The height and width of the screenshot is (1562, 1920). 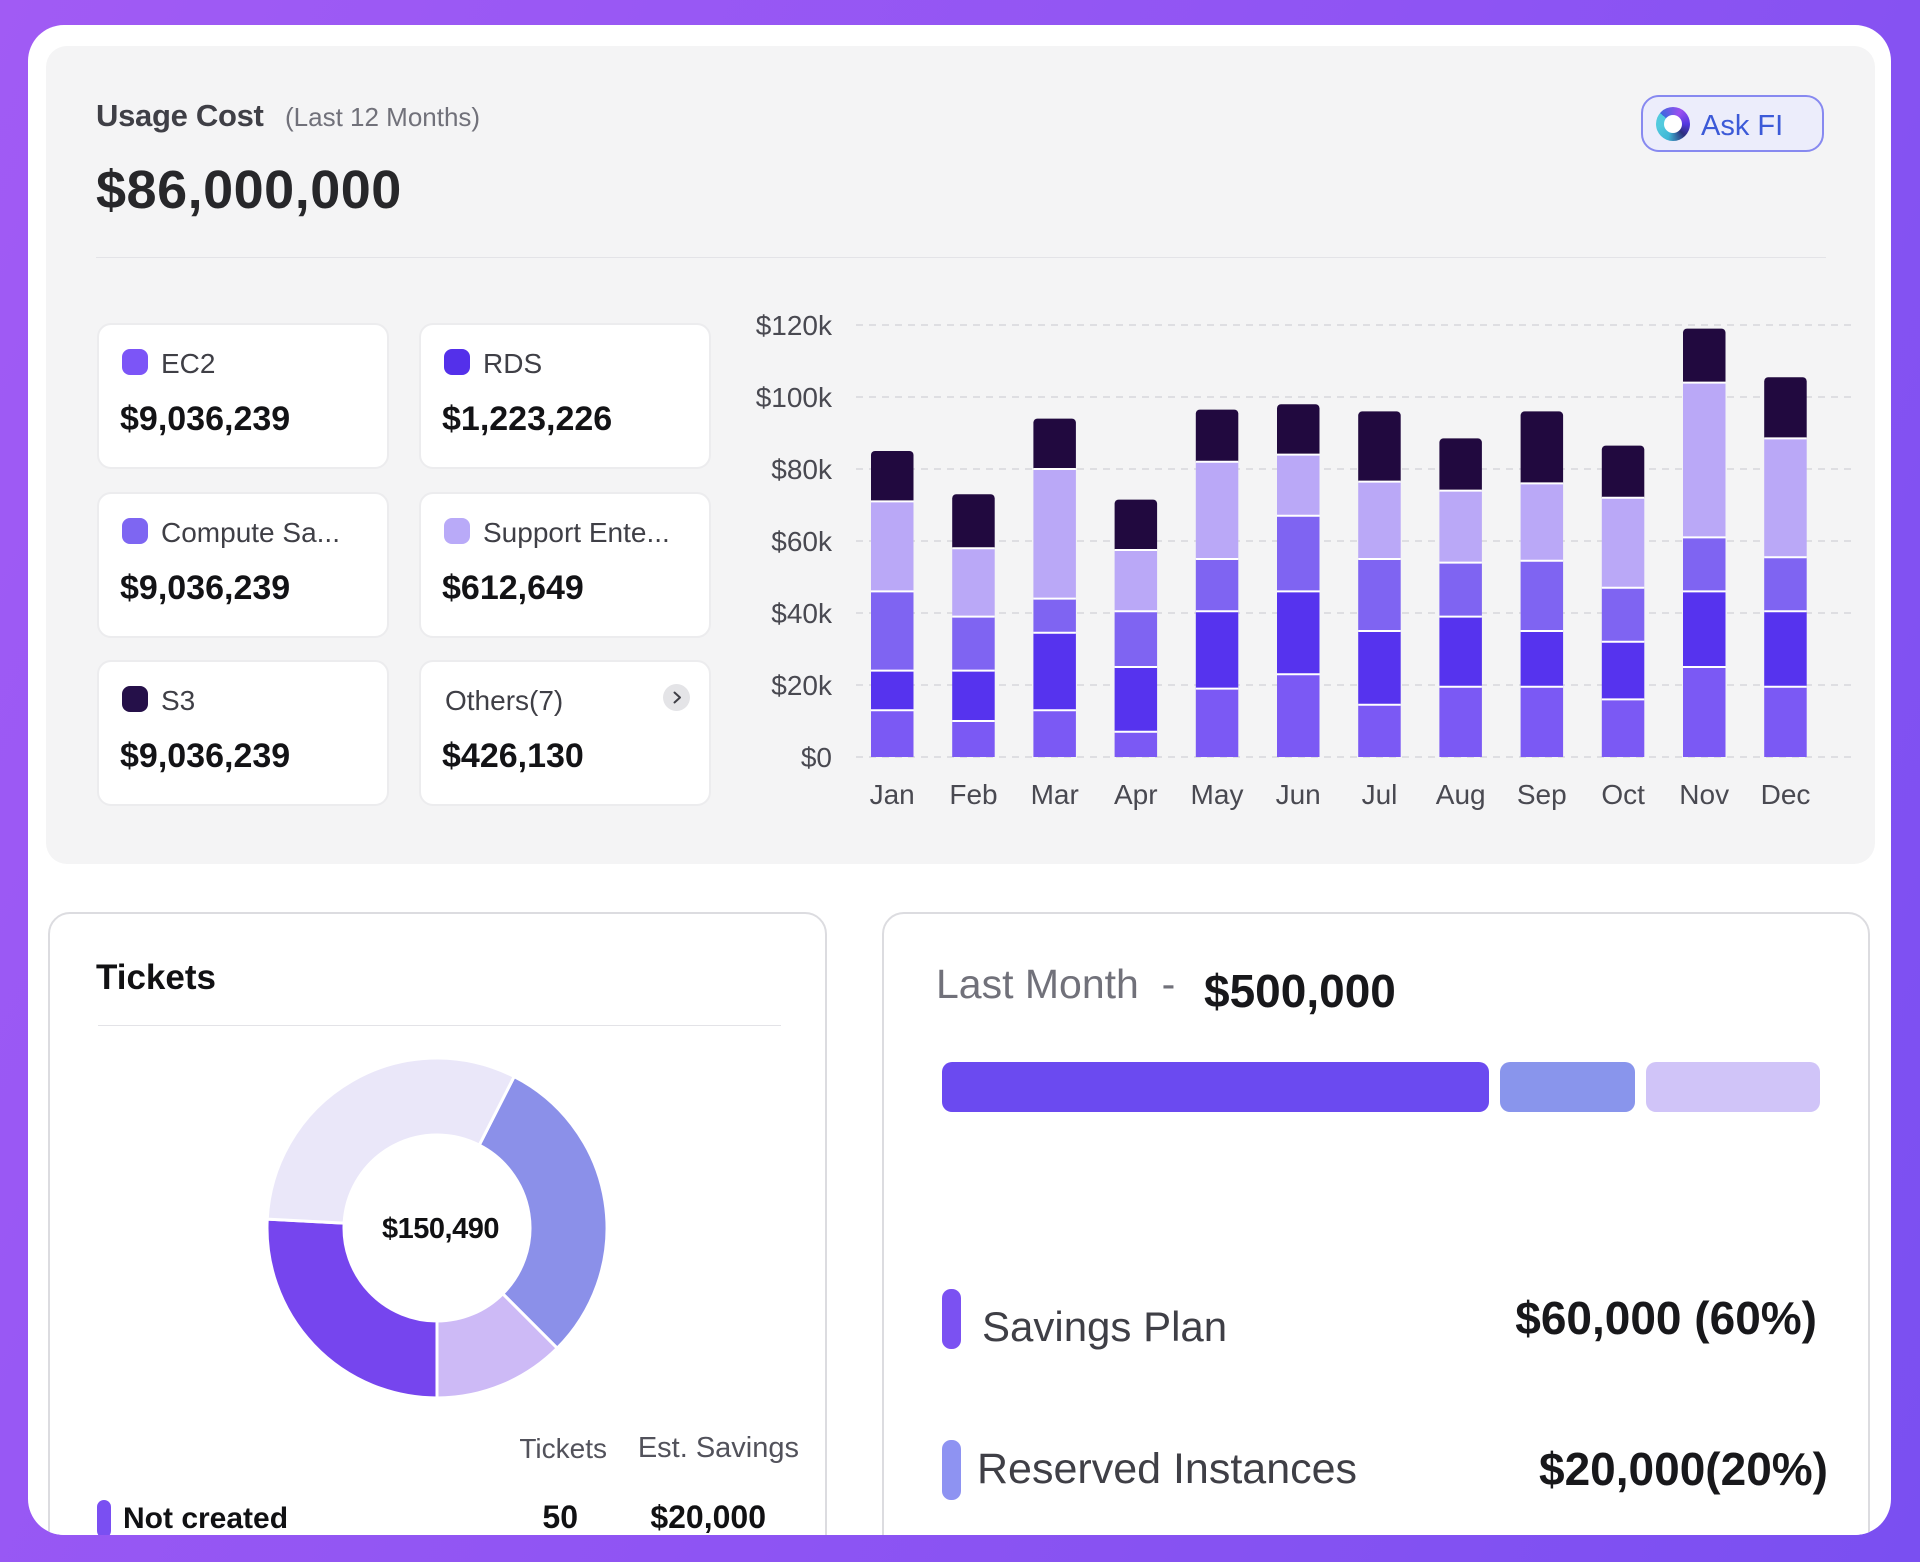 I want to click on svg-text: Nov, so click(x=1704, y=794).